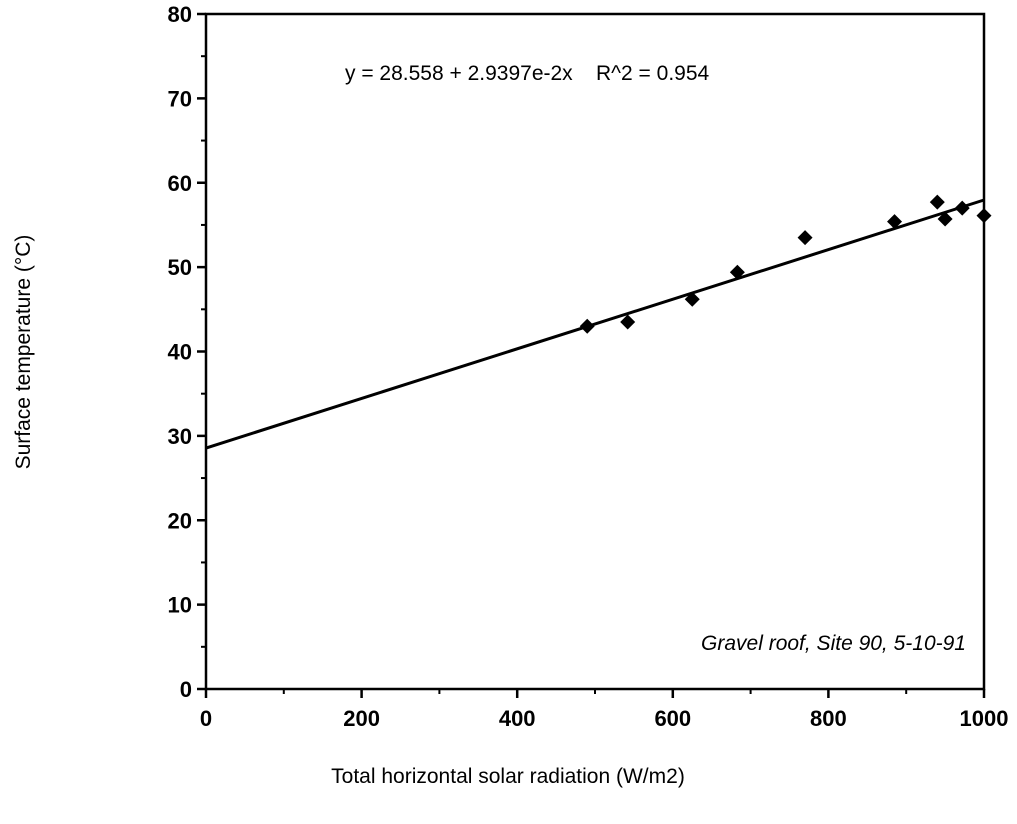 This screenshot has width=1017, height=824. What do you see at coordinates (186, 689) in the screenshot?
I see `y-tick-label: 0` at bounding box center [186, 689].